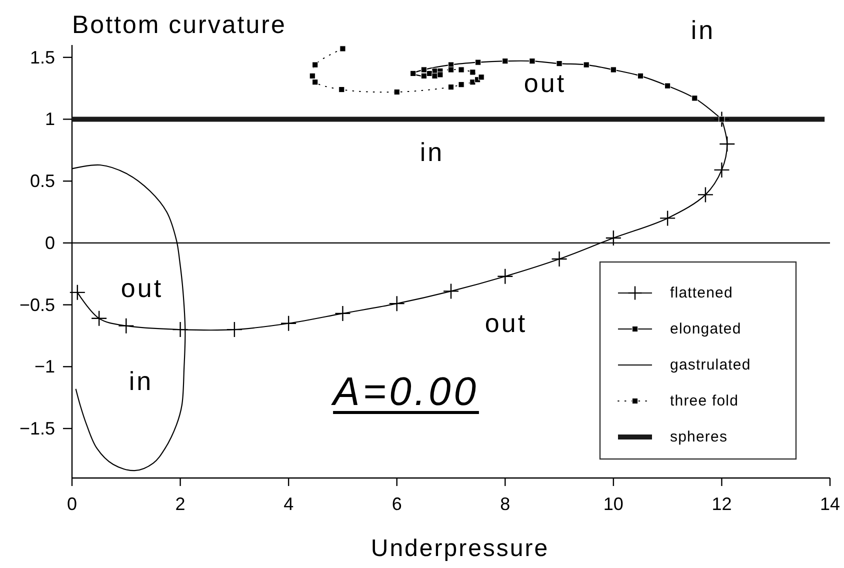 This screenshot has width=844, height=568. What do you see at coordinates (179, 25) in the screenshot?
I see `chart-title: Bottom curvature` at bounding box center [179, 25].